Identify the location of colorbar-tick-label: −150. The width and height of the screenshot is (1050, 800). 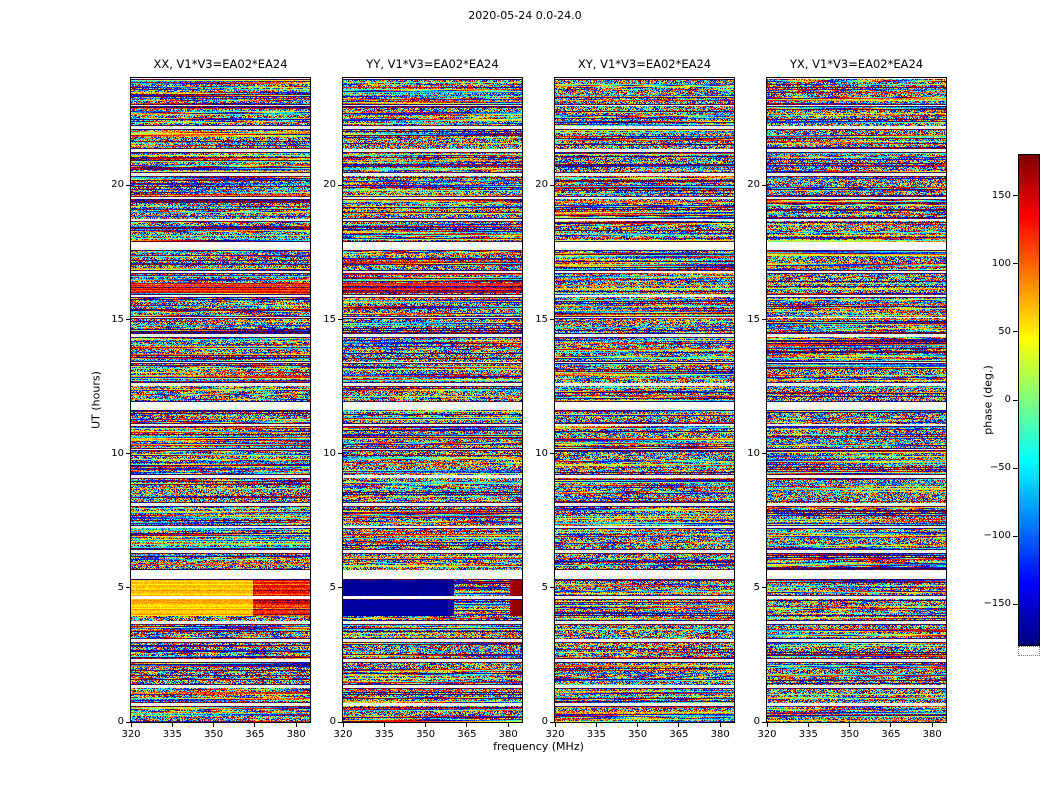
(997, 604).